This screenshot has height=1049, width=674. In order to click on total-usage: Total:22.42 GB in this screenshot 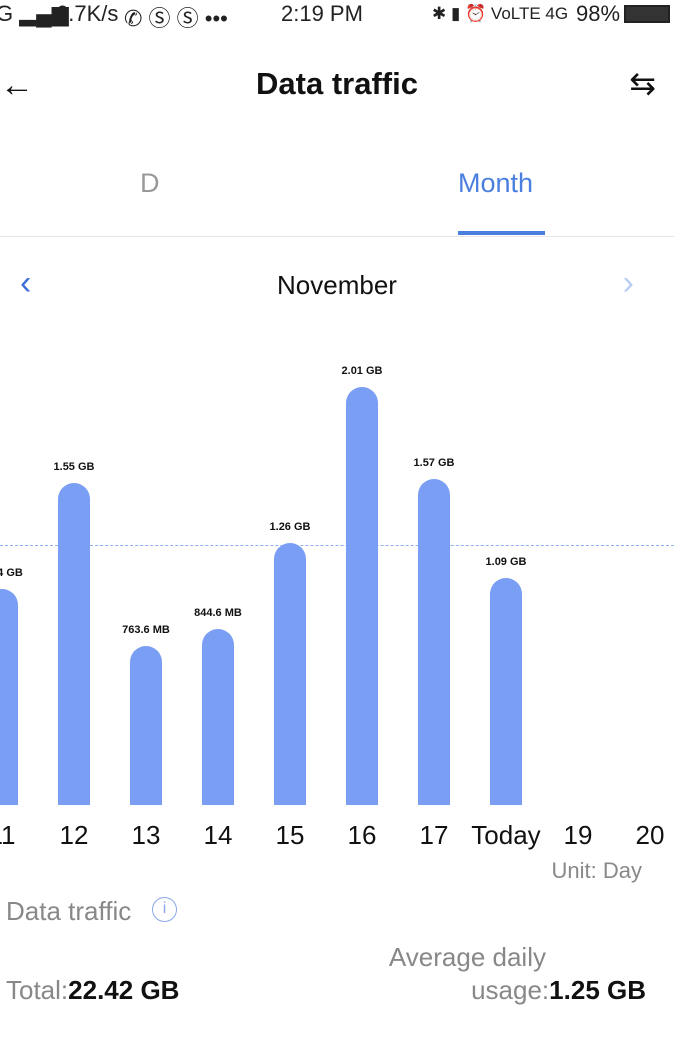, I will do `click(92, 990)`.